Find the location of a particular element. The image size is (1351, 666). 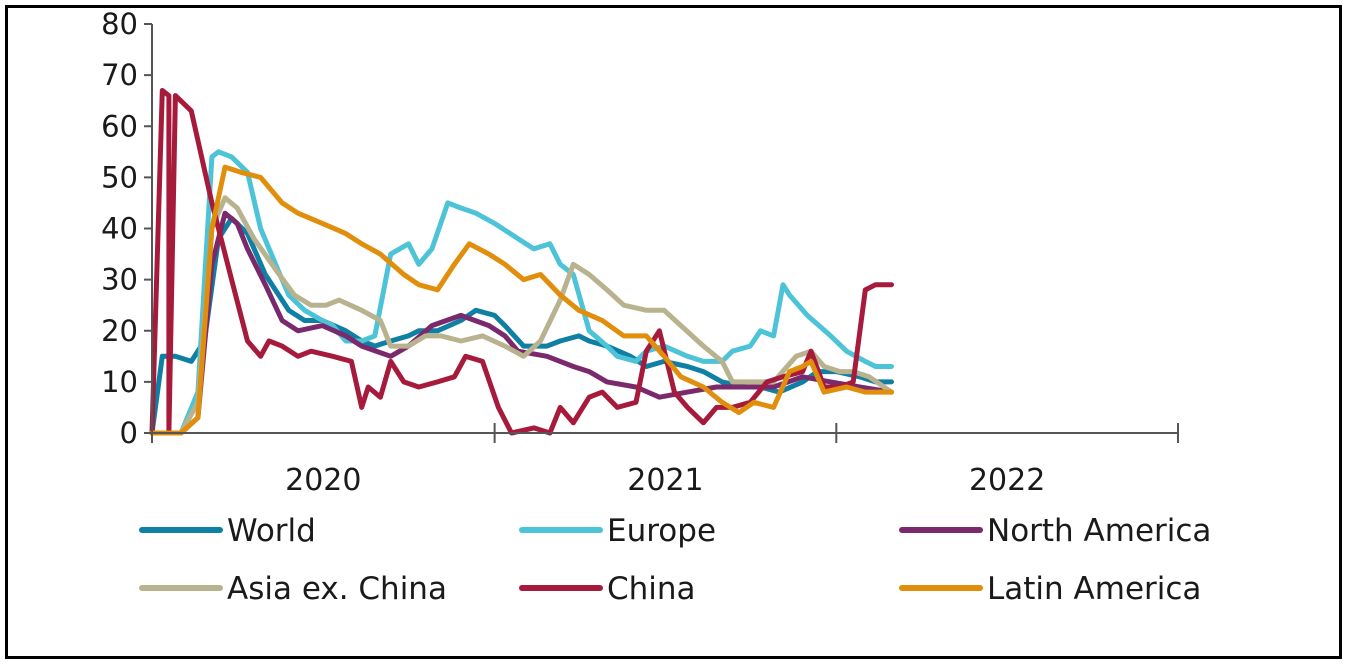

legend-label: Latin America is located at coordinates (1094, 589).